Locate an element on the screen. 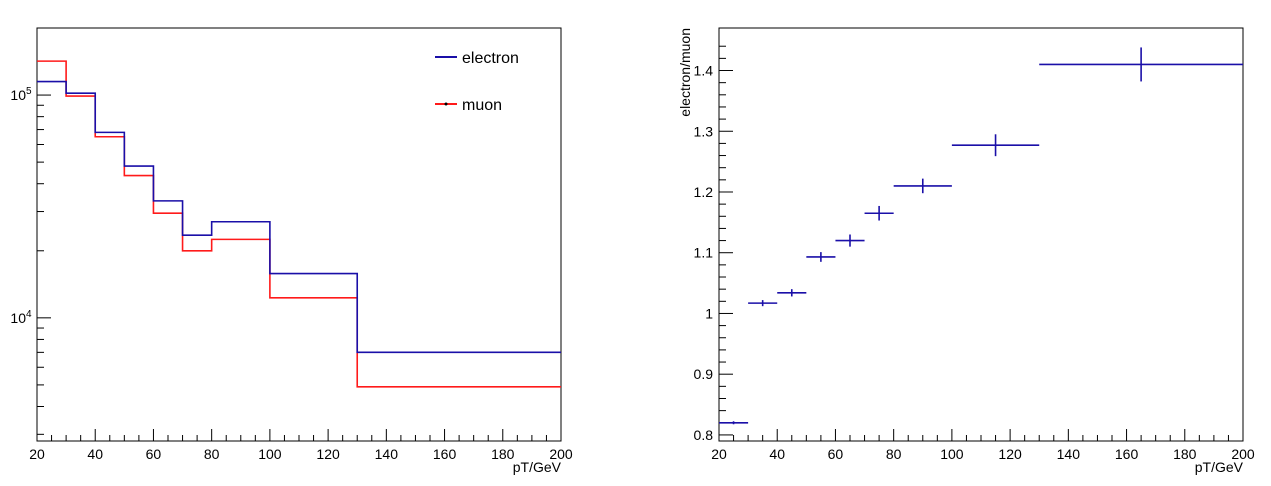 The height and width of the screenshot is (486, 1271). left-x-axis-label: pT/GeV is located at coordinates (537, 467).